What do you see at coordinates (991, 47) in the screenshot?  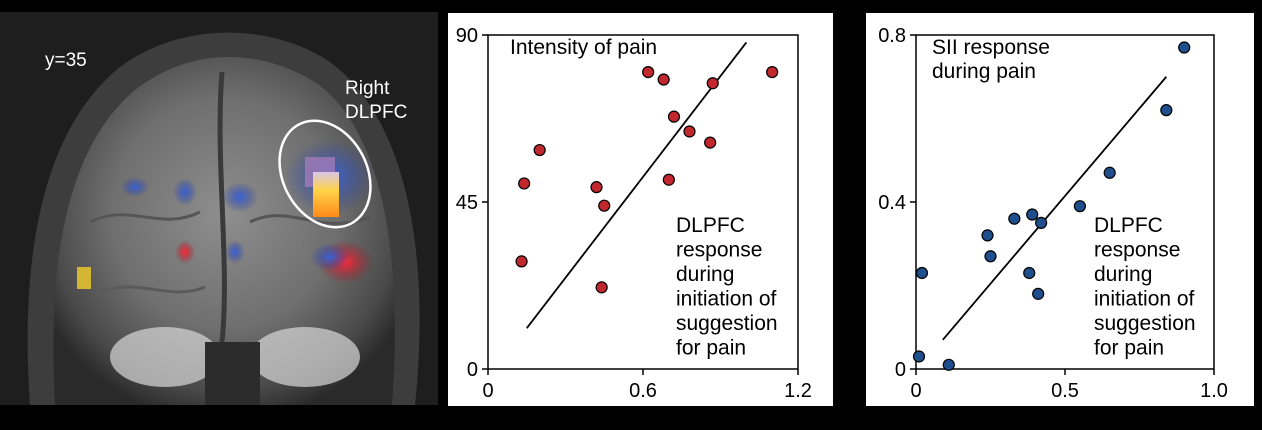 I see `chart-title-line: SII response` at bounding box center [991, 47].